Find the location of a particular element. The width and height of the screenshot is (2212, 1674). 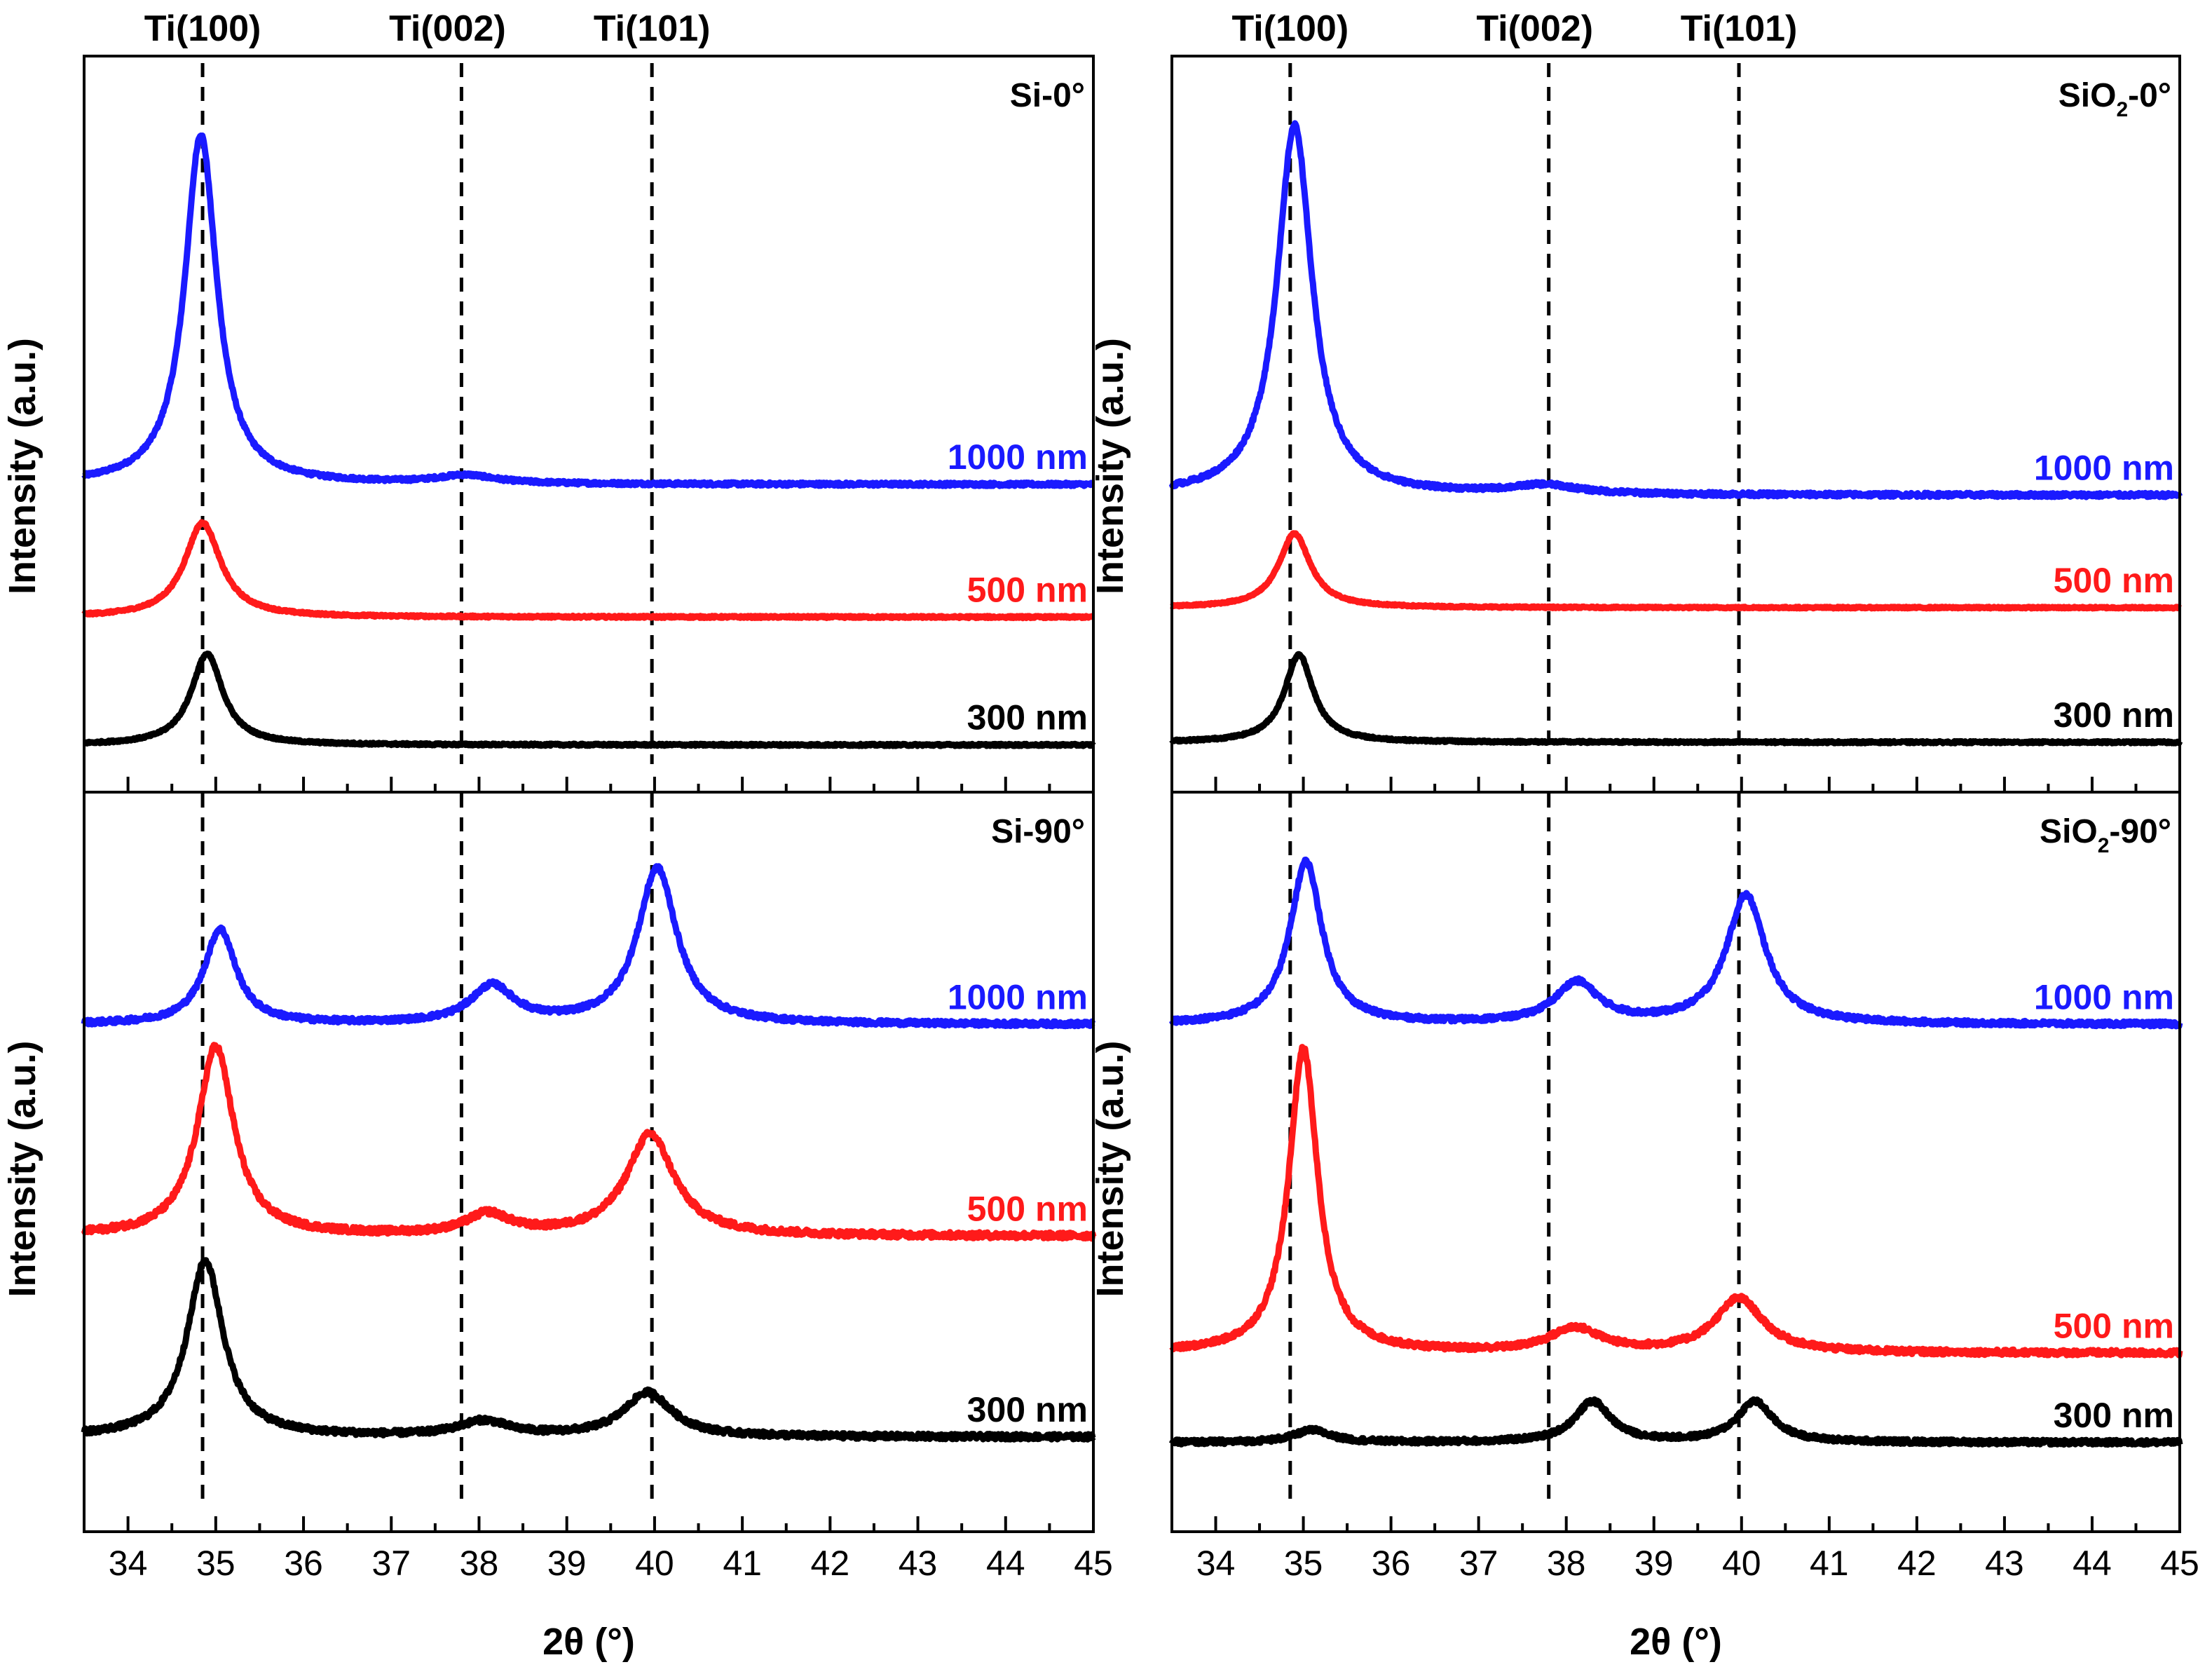

panel-title: Si-0° is located at coordinates (1047, 95).